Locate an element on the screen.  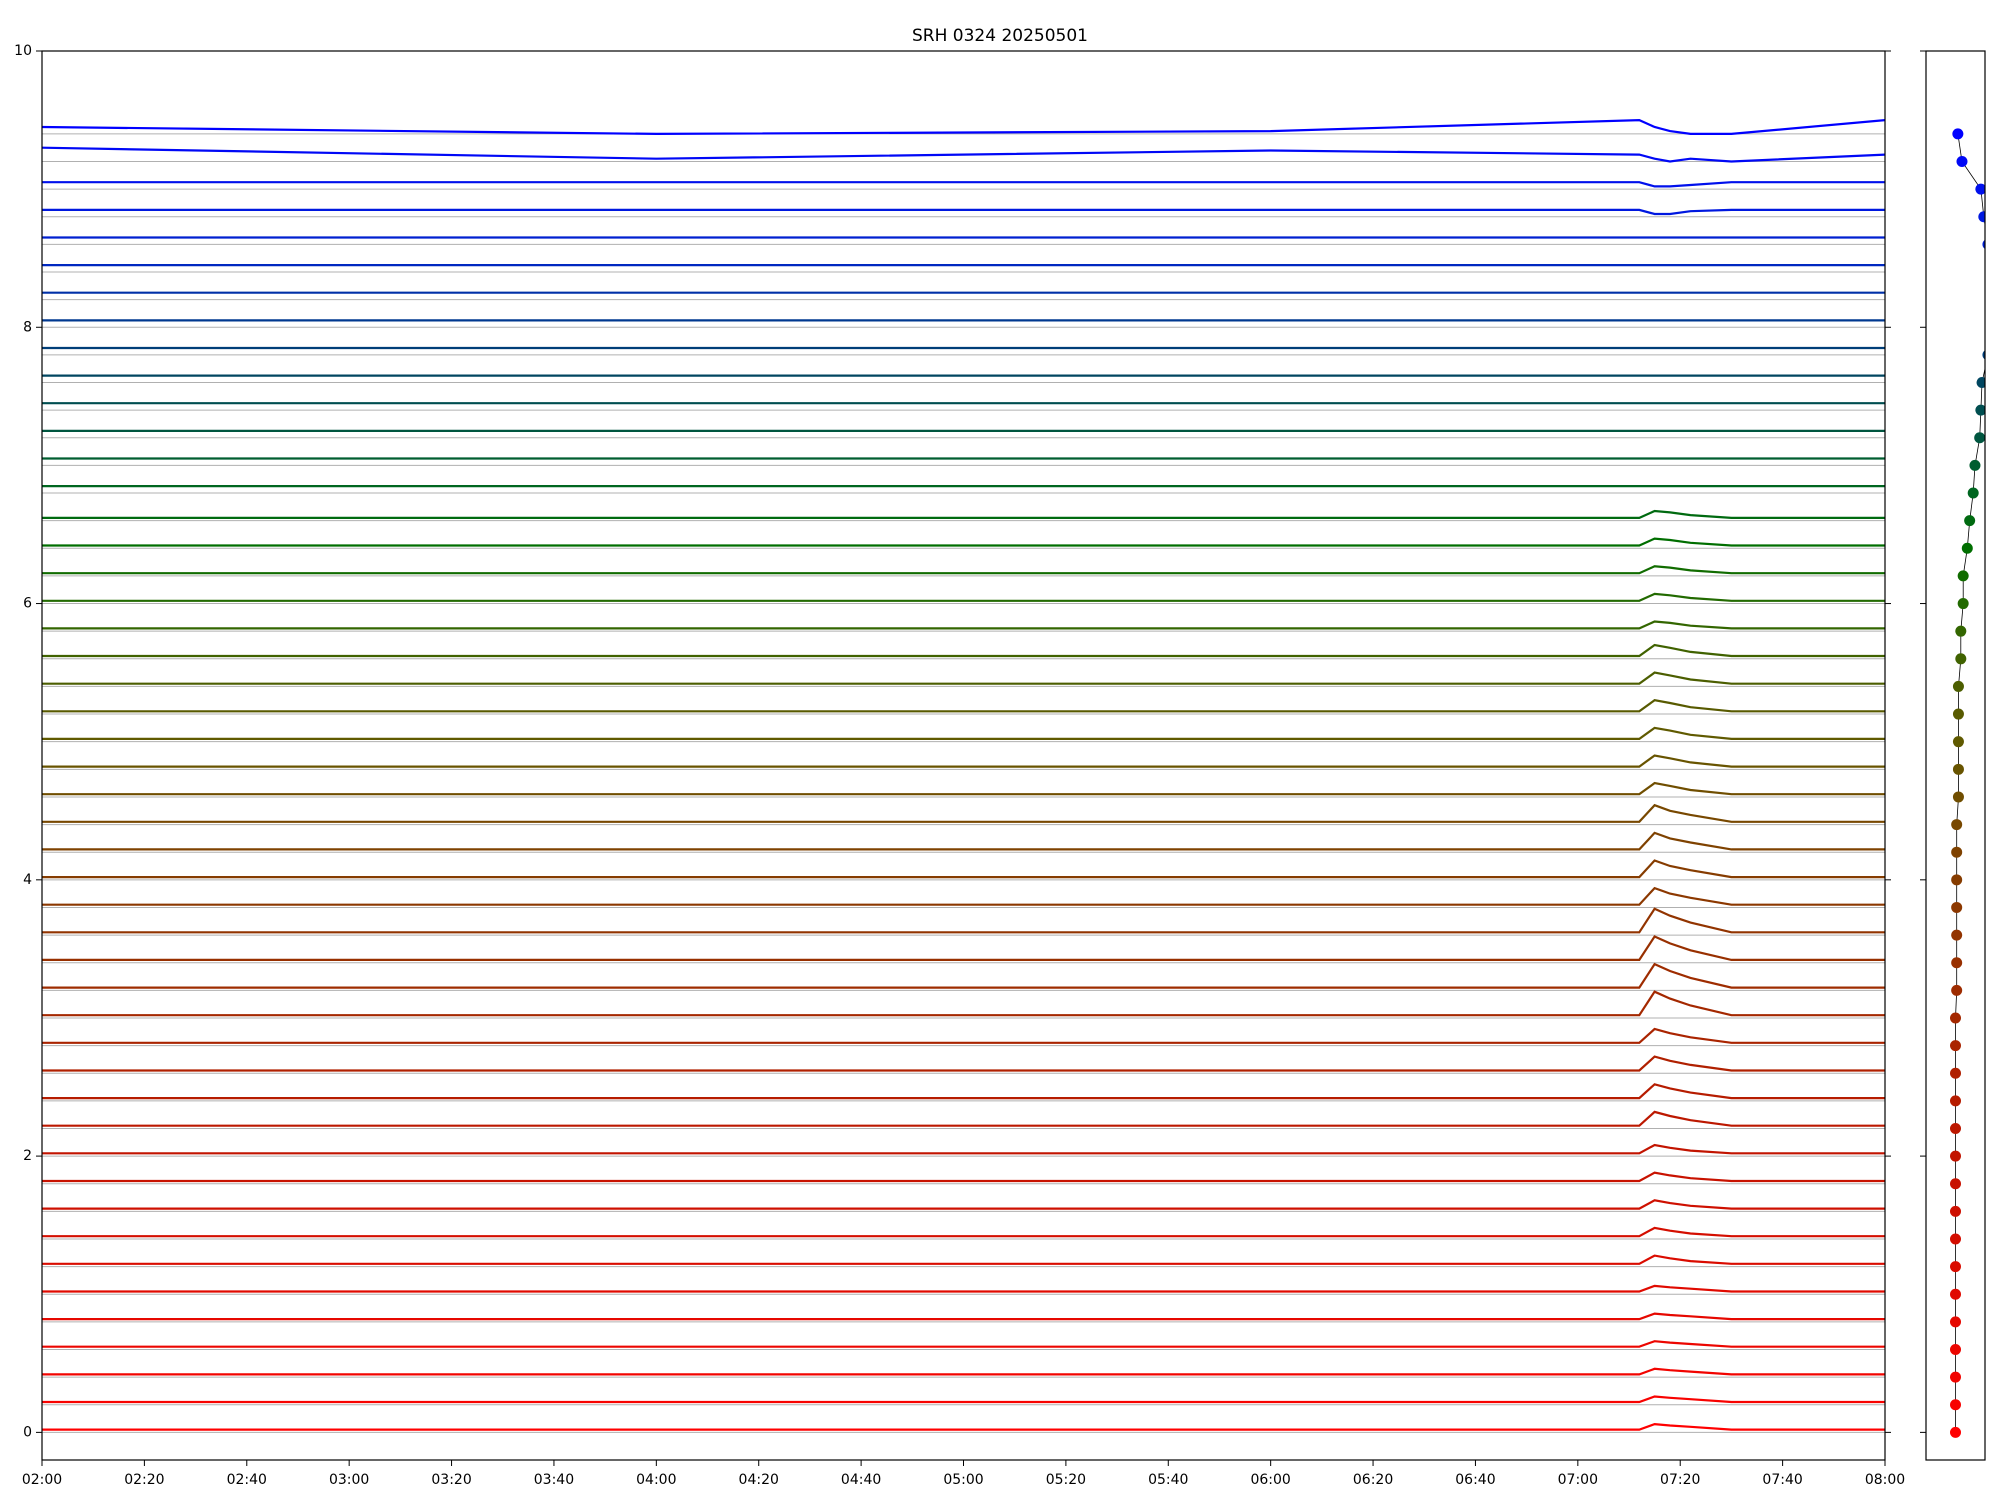
x-tick-label: 02:20 is located at coordinates (144, 1480).